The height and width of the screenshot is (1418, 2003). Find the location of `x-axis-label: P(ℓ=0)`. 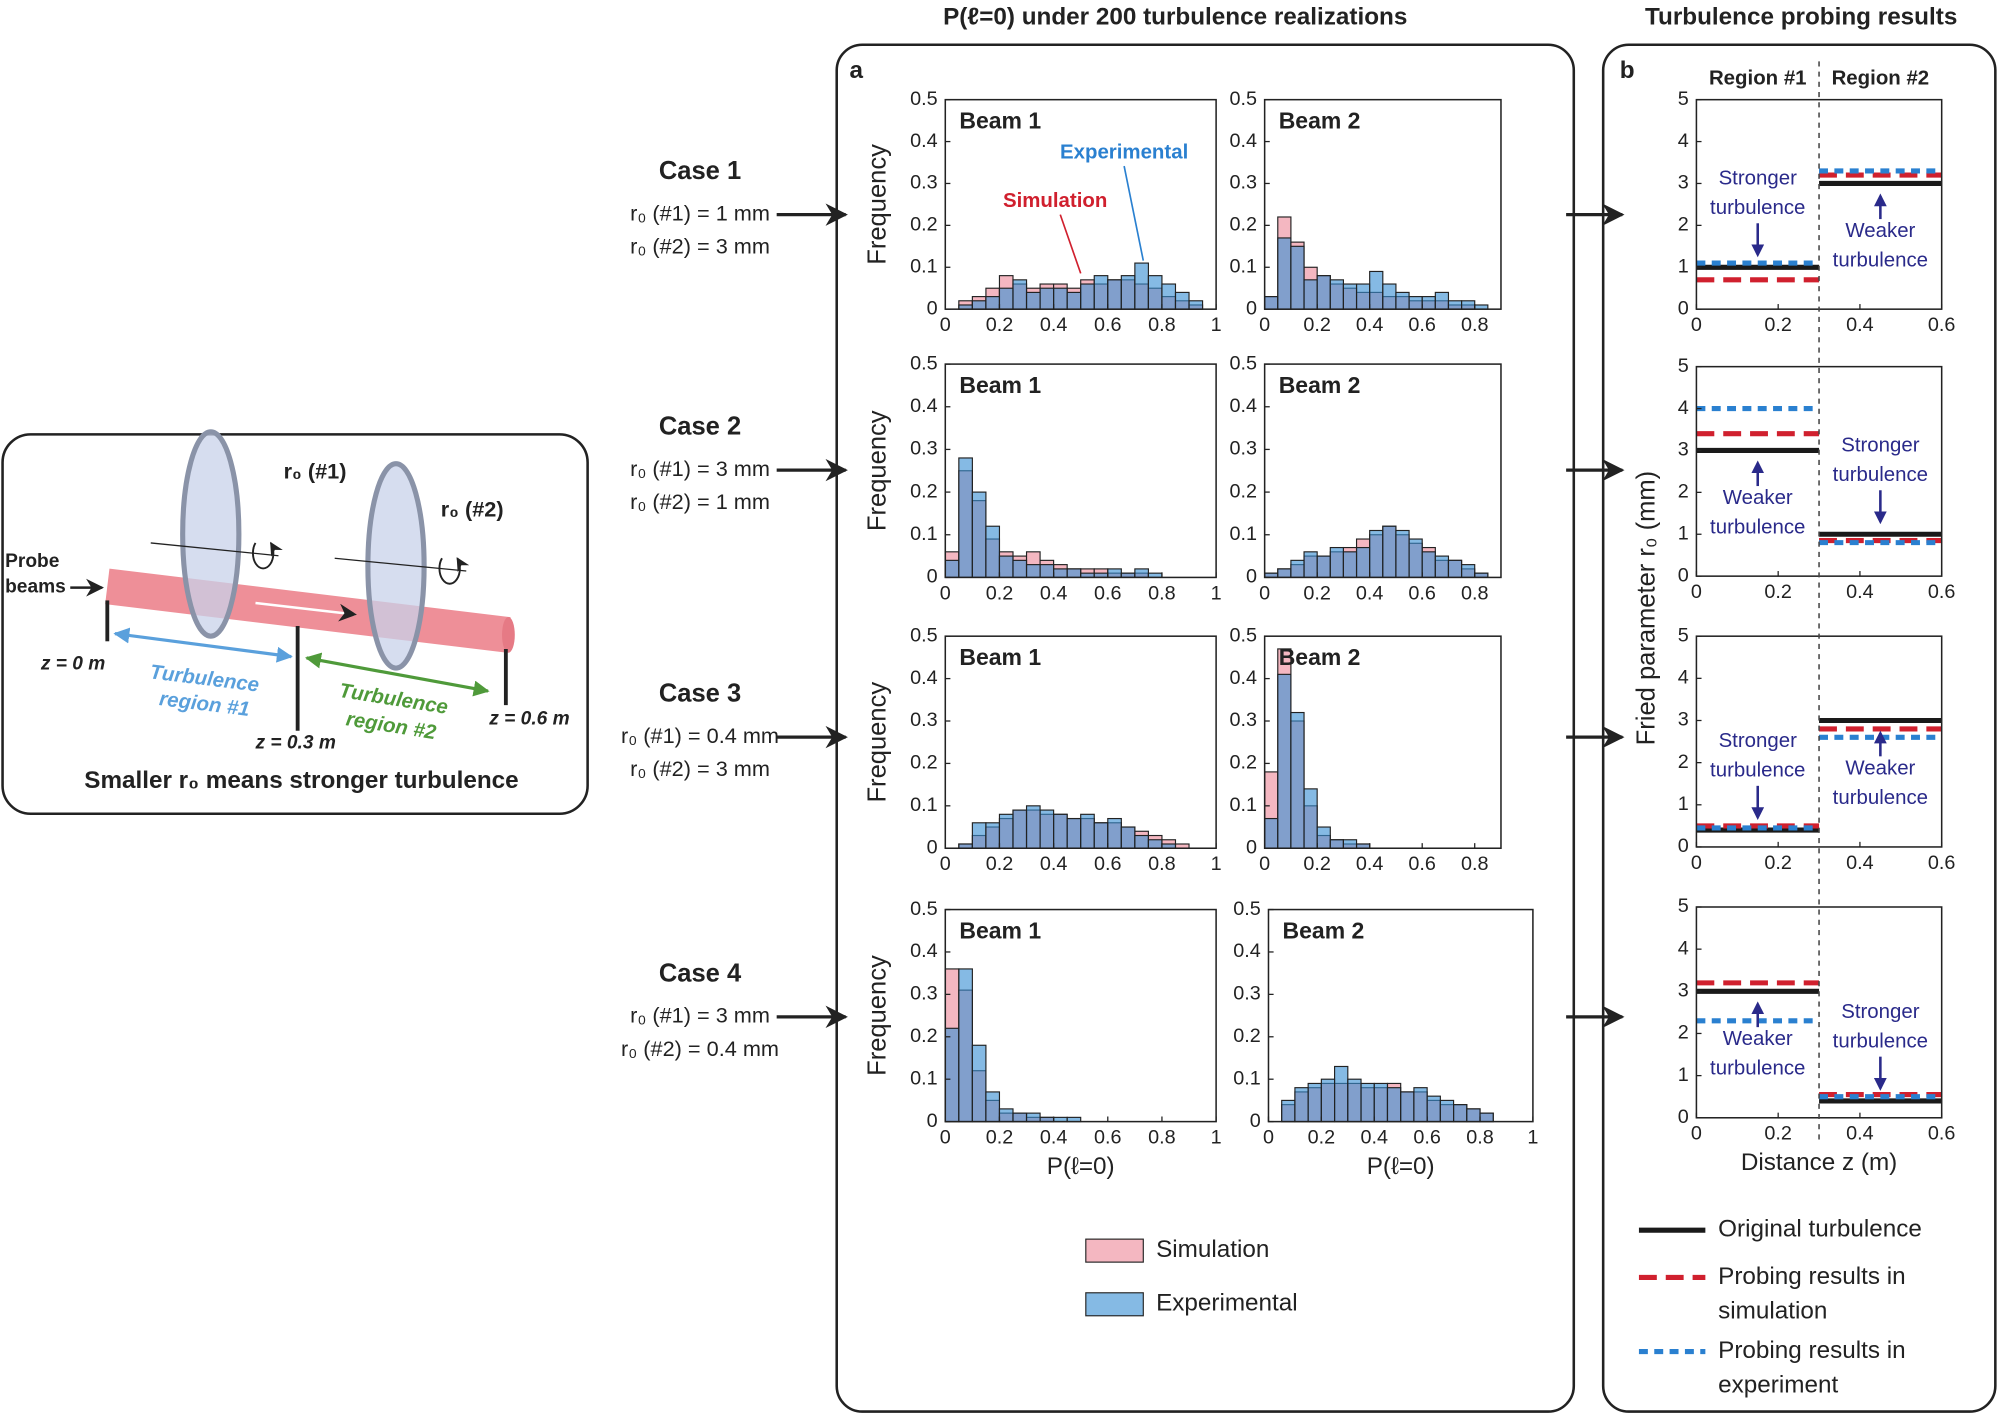

x-axis-label: P(ℓ=0) is located at coordinates (1081, 1166).